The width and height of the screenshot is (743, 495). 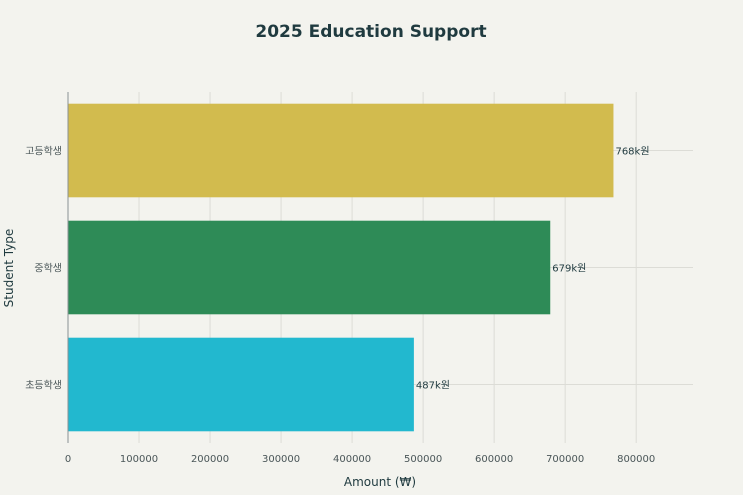 What do you see at coordinates (210, 459) in the screenshot?
I see `x-tick-label: 200000` at bounding box center [210, 459].